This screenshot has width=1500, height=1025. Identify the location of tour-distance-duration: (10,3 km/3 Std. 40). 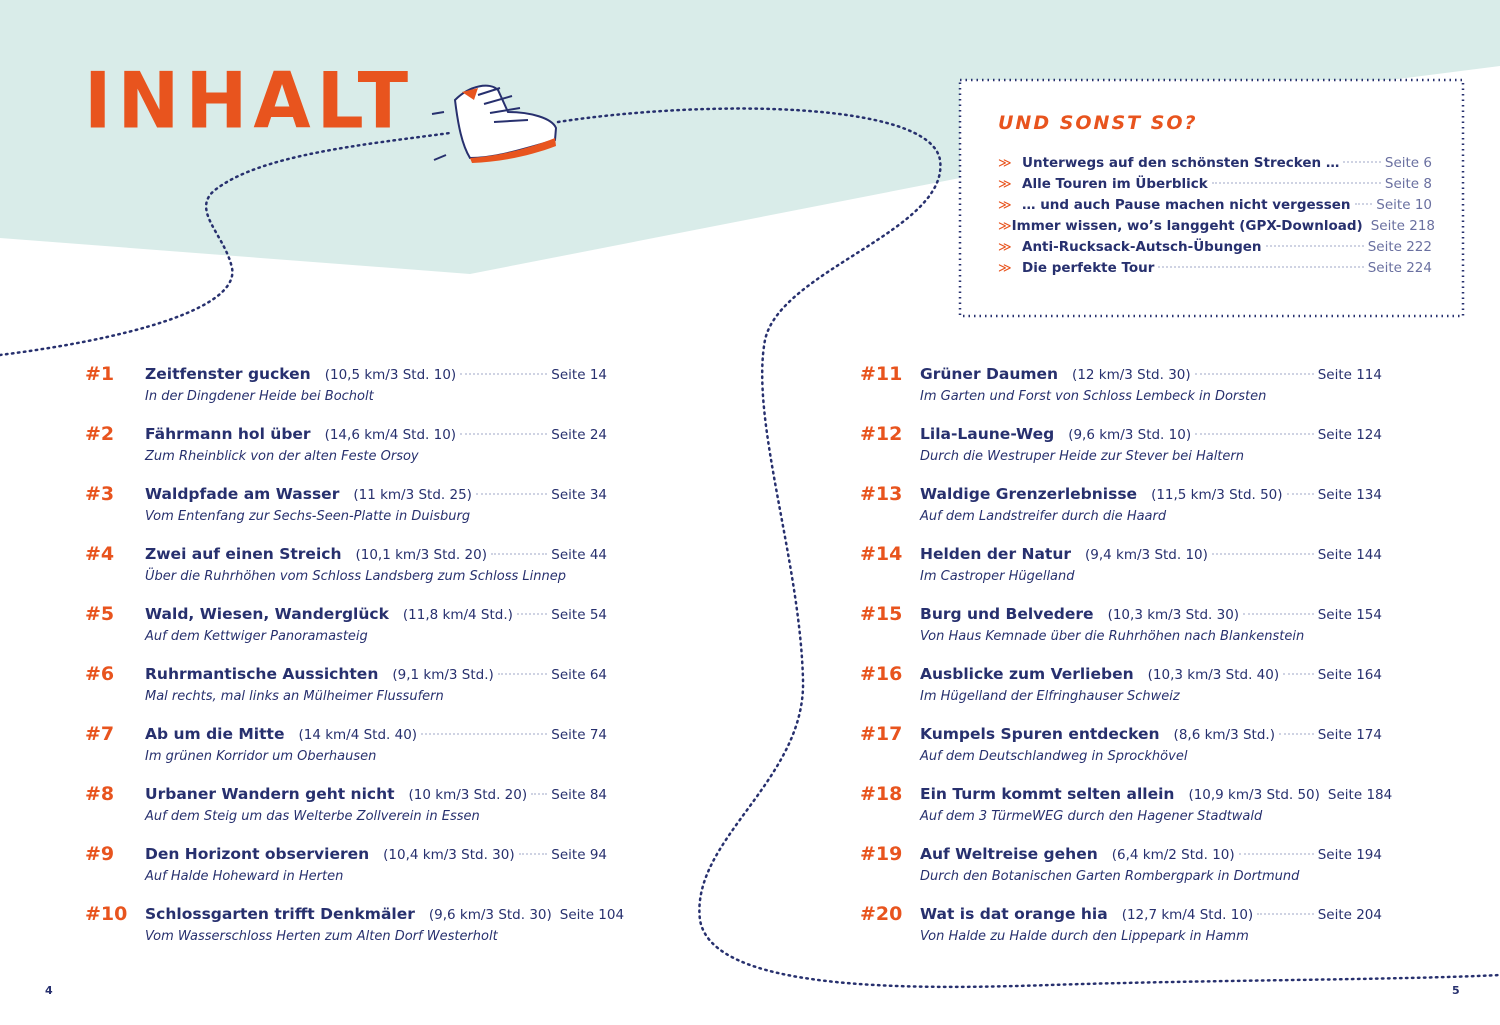
(1213, 675).